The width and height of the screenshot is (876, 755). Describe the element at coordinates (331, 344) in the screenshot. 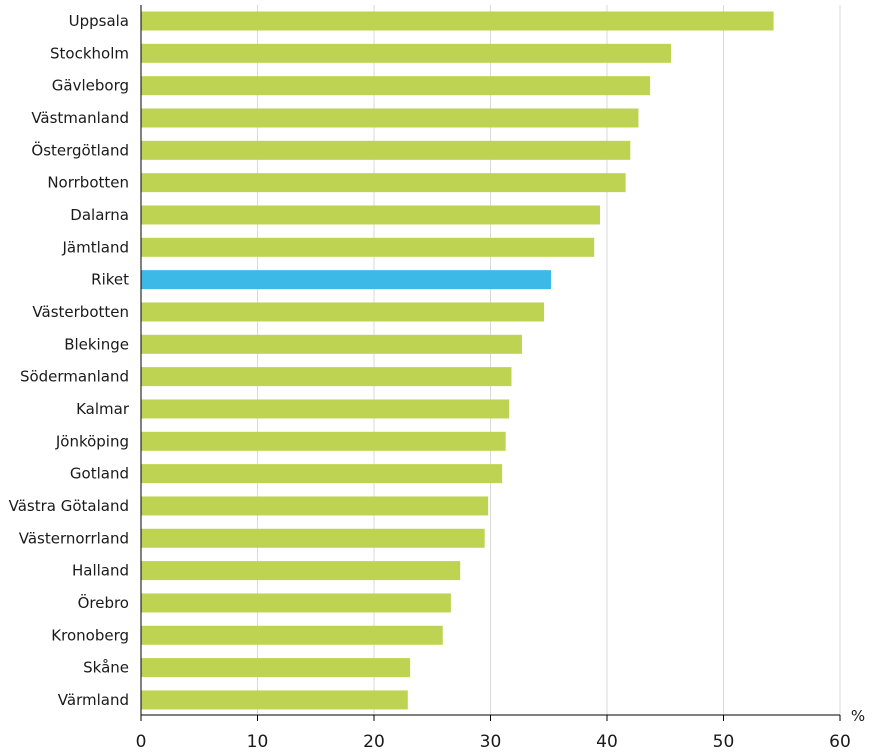

I see `bar-blekinge` at that location.